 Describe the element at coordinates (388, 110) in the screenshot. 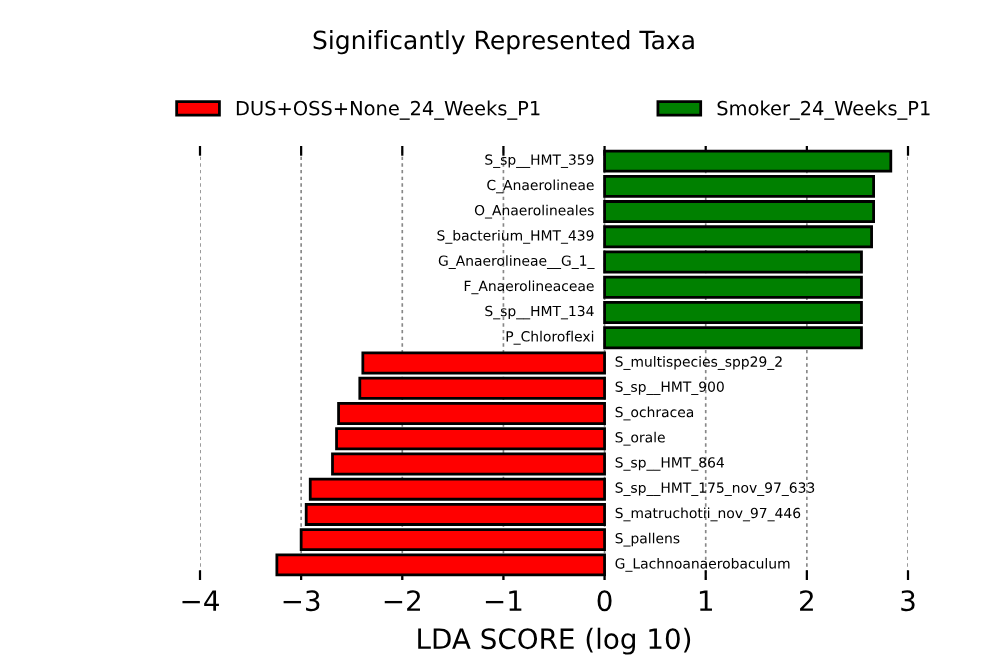

I see `legend-label: DUS+OSS+None_24_Weeks_P1` at that location.